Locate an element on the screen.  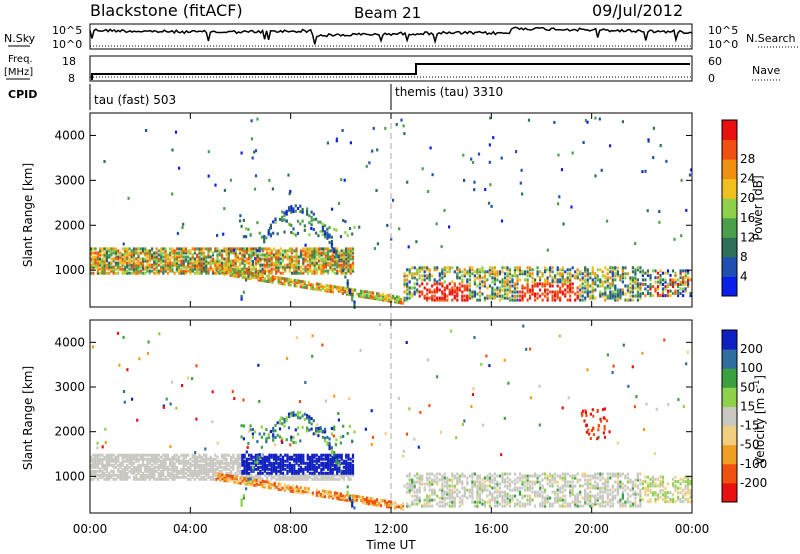
power-colorbar-label: Power [dB] is located at coordinates (758, 207).